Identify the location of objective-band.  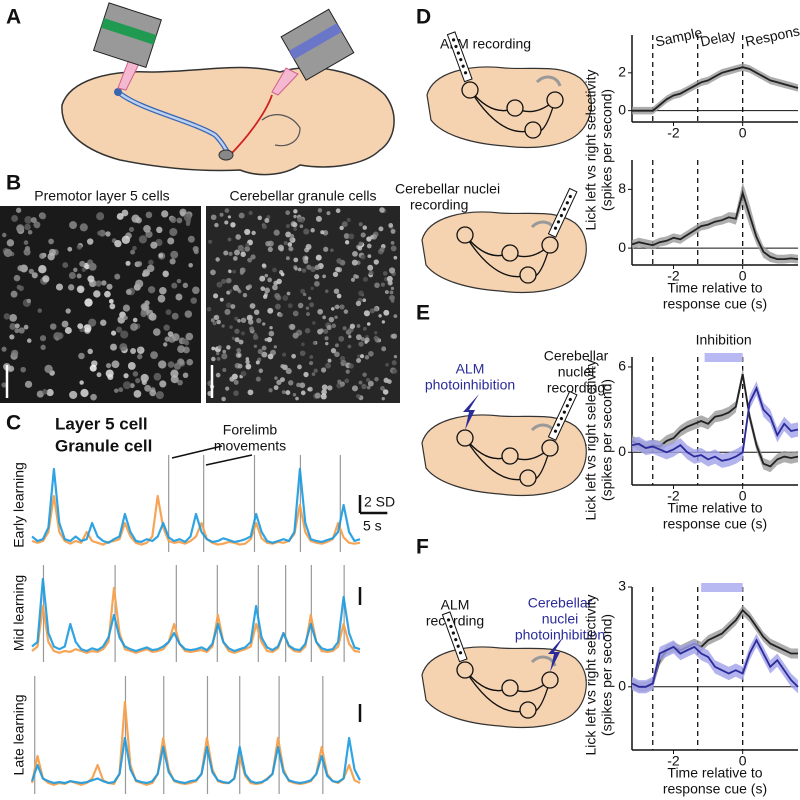
(315, 41).